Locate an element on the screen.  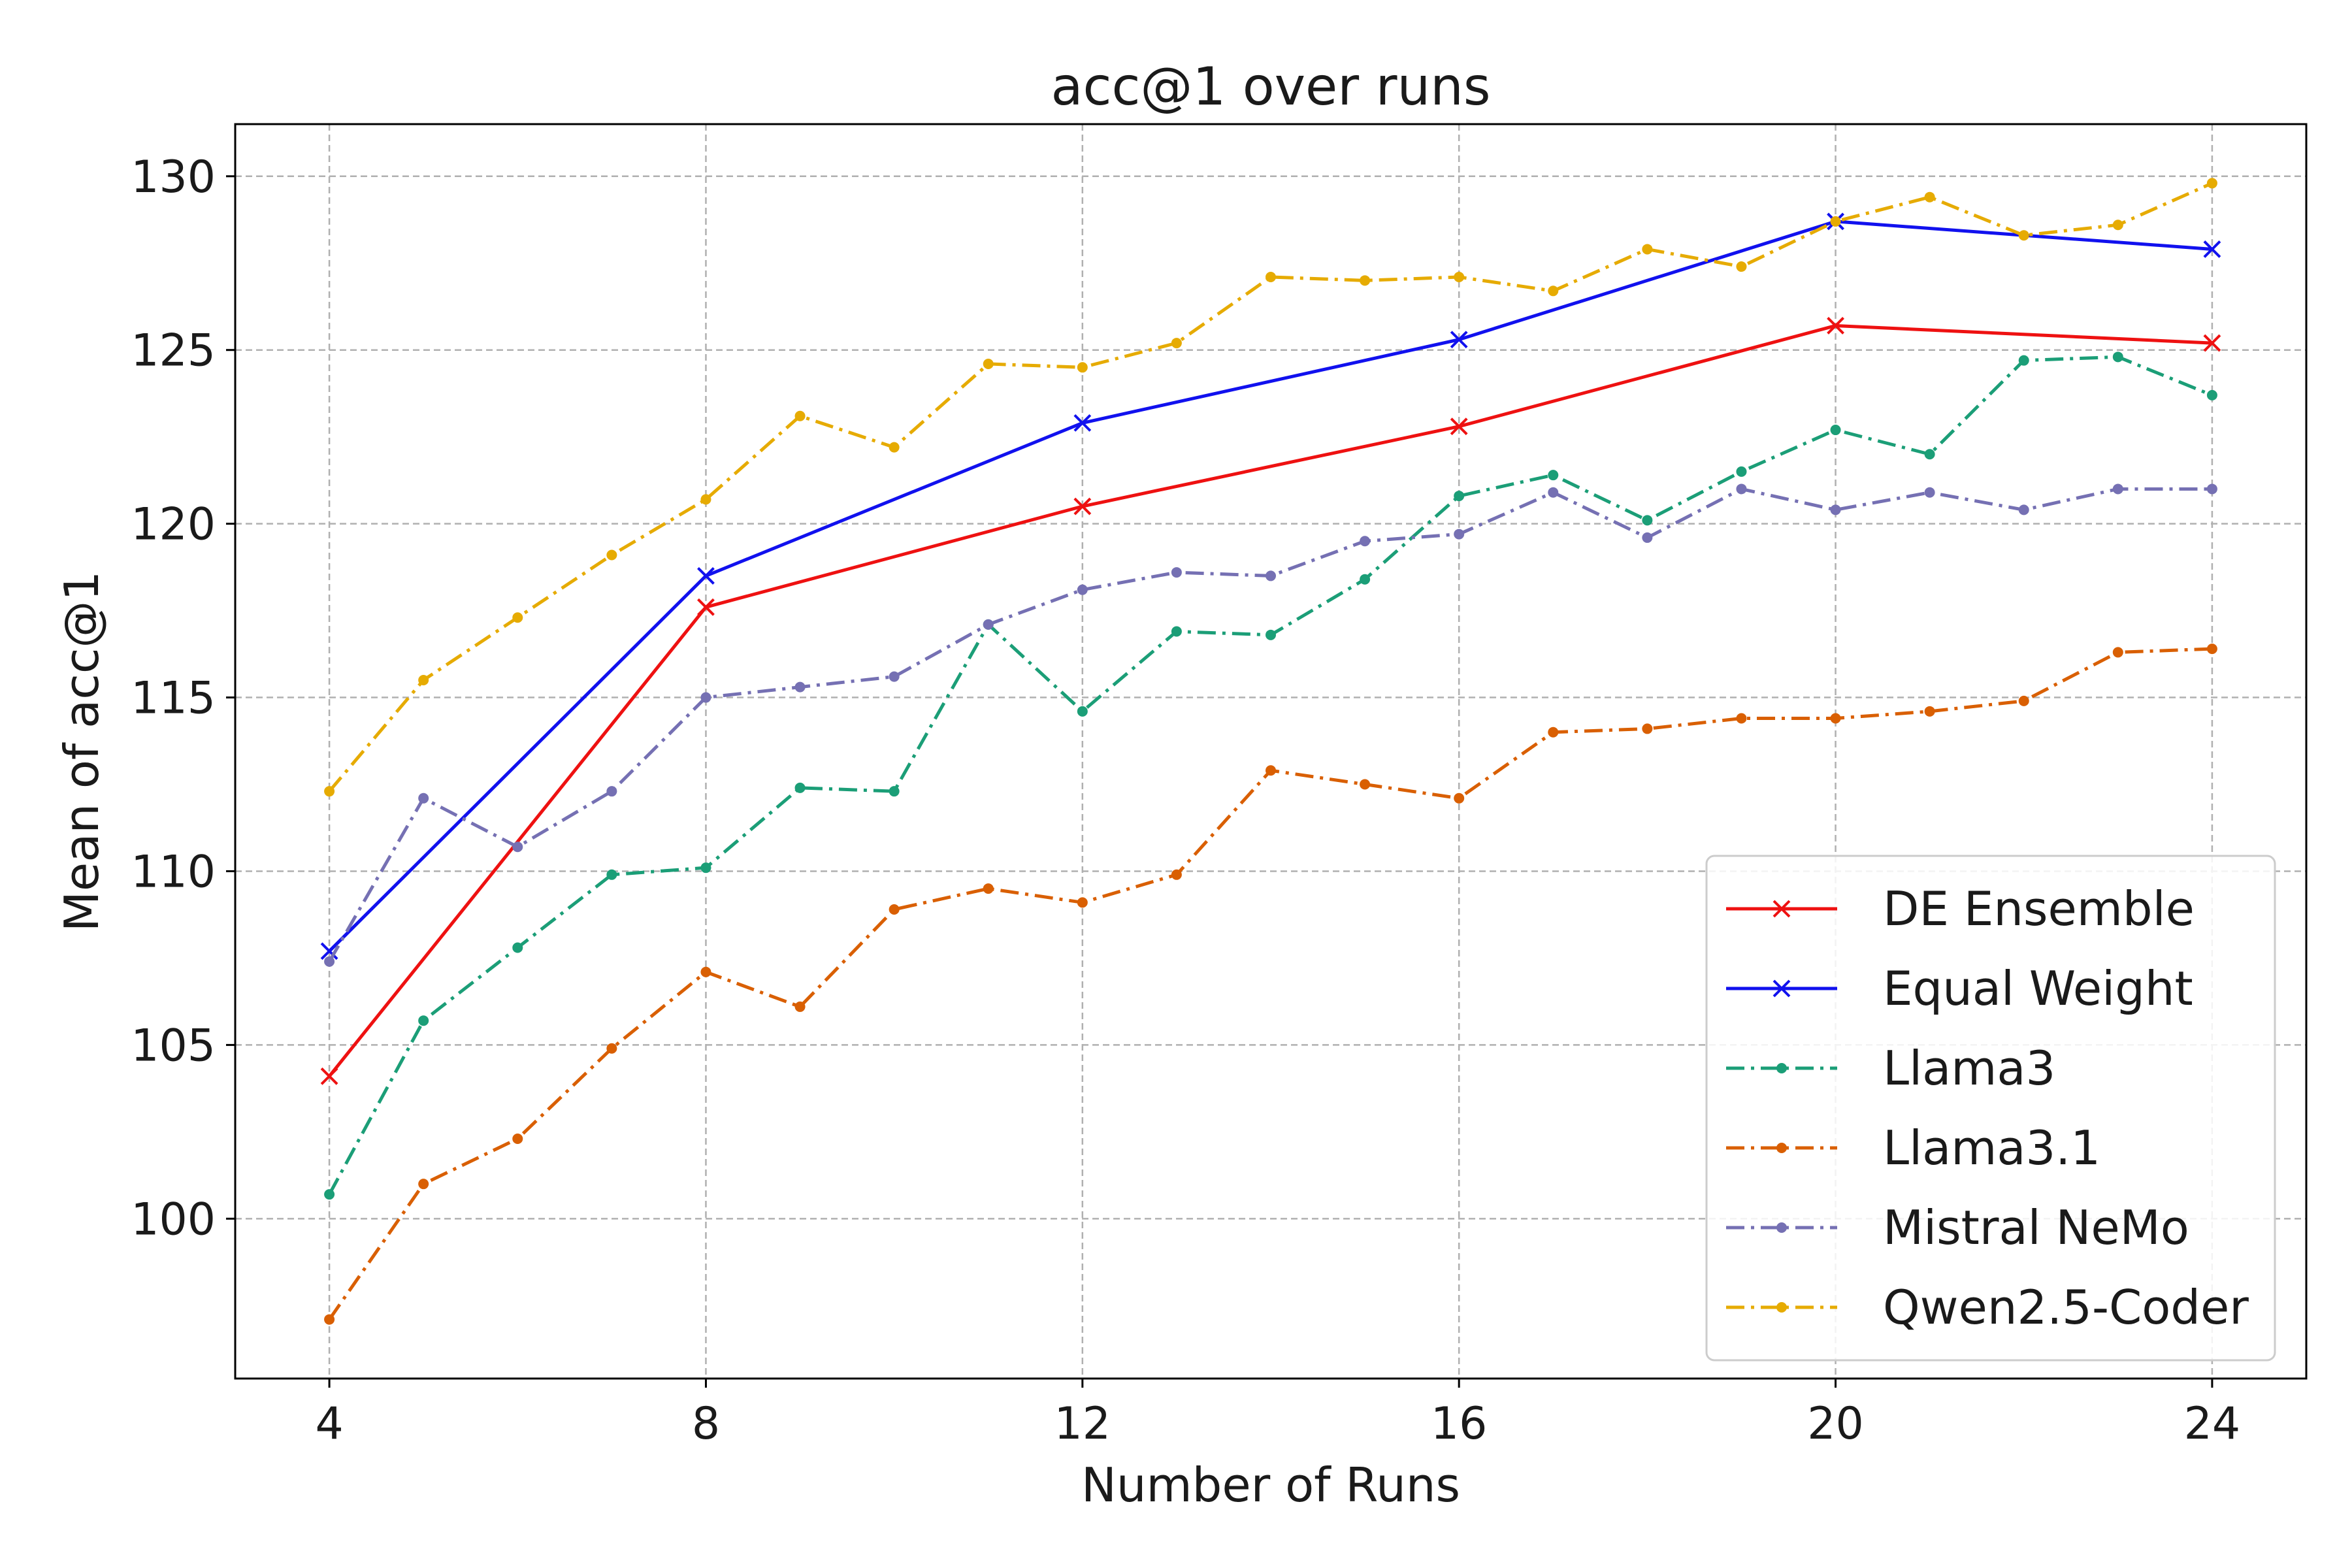
legend-label: Llama3.1 is located at coordinates (1991, 1147).